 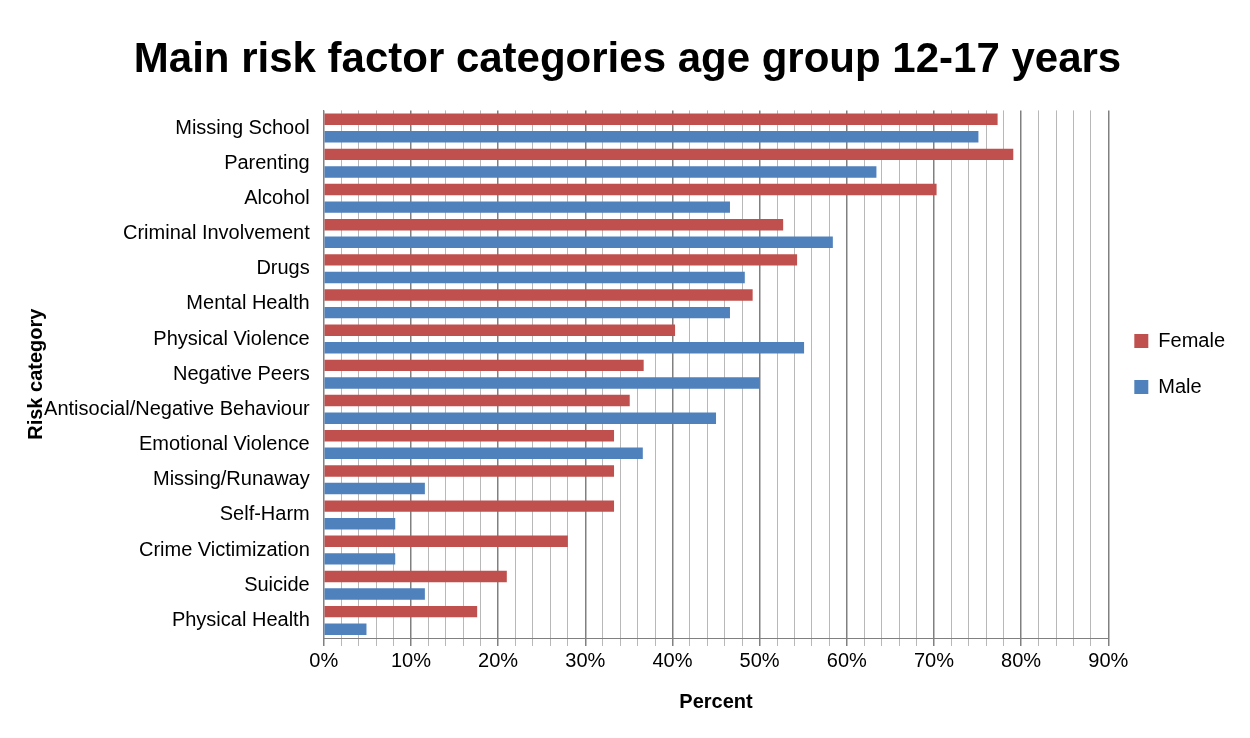 I want to click on y-tick-label: Missing/Runaway, so click(x=231, y=478).